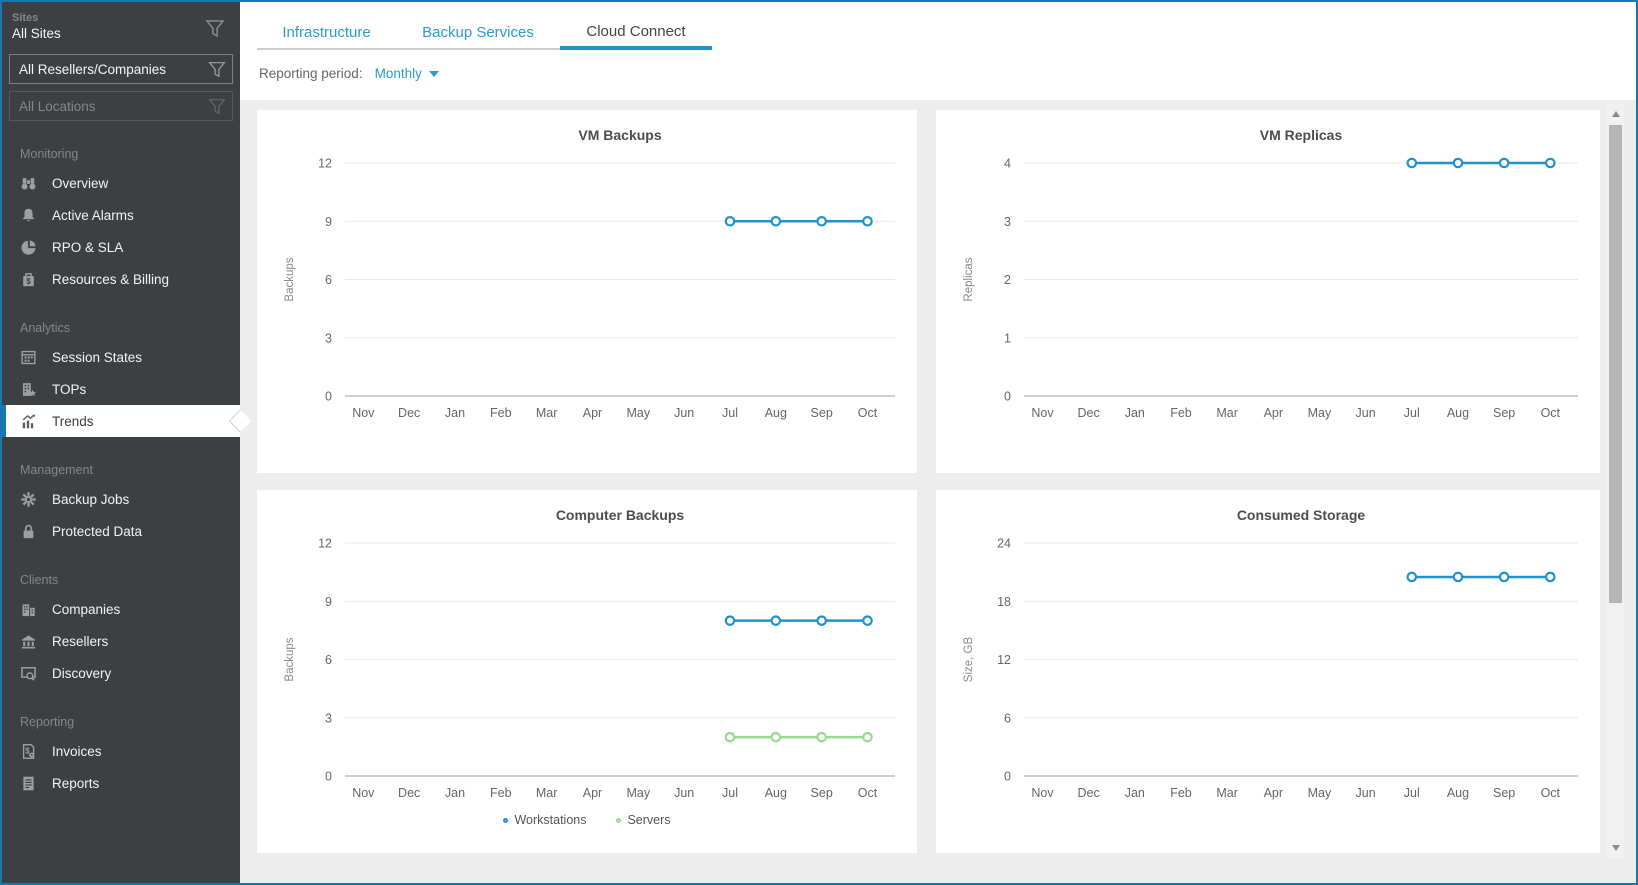 This screenshot has height=885, width=1638. What do you see at coordinates (121, 673) in the screenshot?
I see `sidebar-item-discovery: Discovery` at bounding box center [121, 673].